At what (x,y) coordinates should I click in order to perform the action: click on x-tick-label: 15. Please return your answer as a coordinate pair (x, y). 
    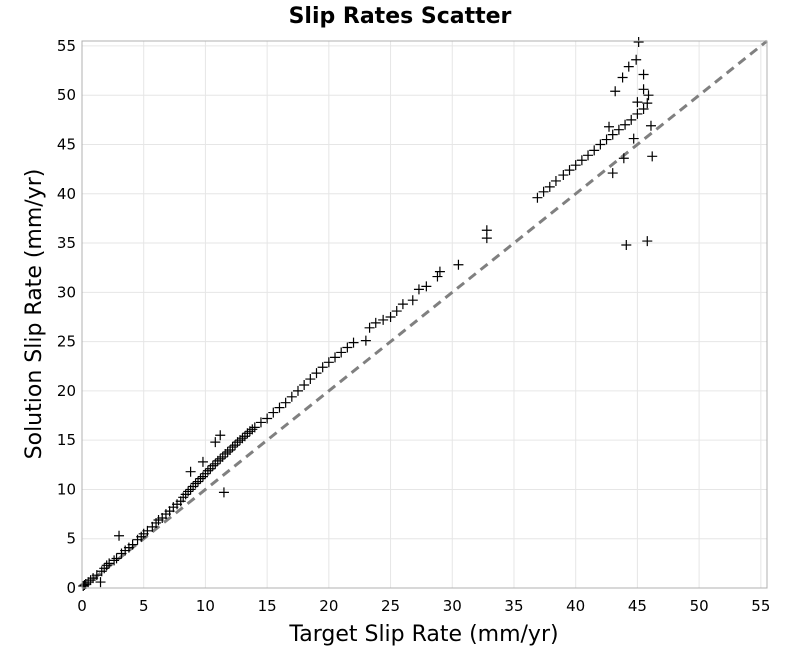
    Looking at the image, I should click on (267, 606).